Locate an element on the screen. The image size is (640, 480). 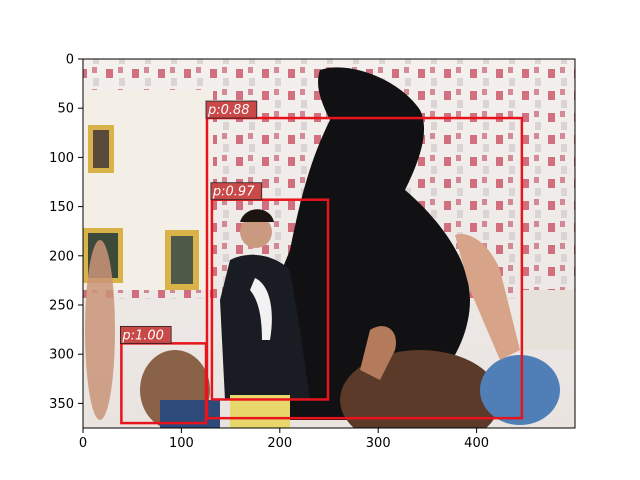
x-tick-label: 0 is located at coordinates (83, 443).